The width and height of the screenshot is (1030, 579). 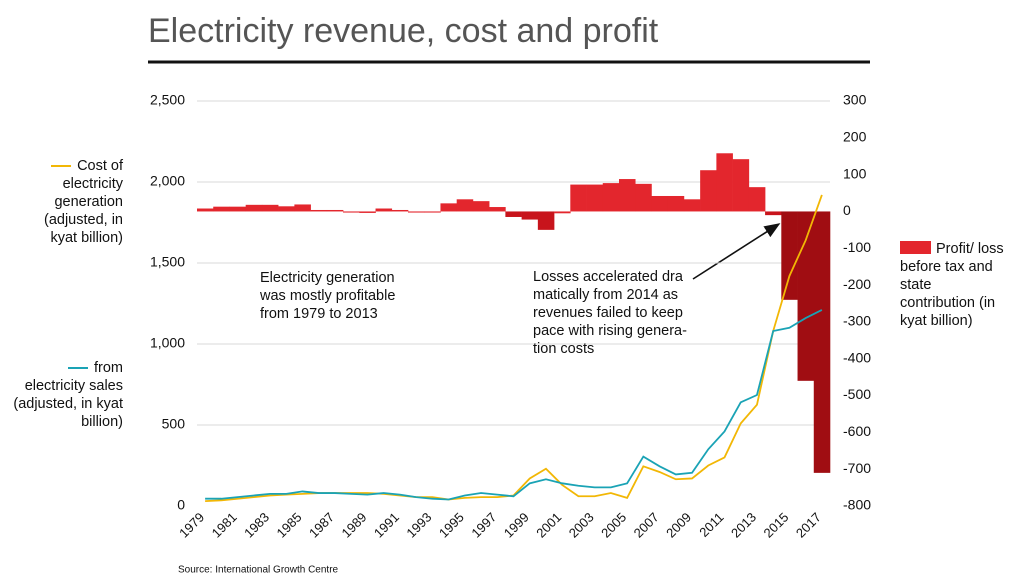 What do you see at coordinates (451, 525) in the screenshot?
I see `x-tick-label: 1995` at bounding box center [451, 525].